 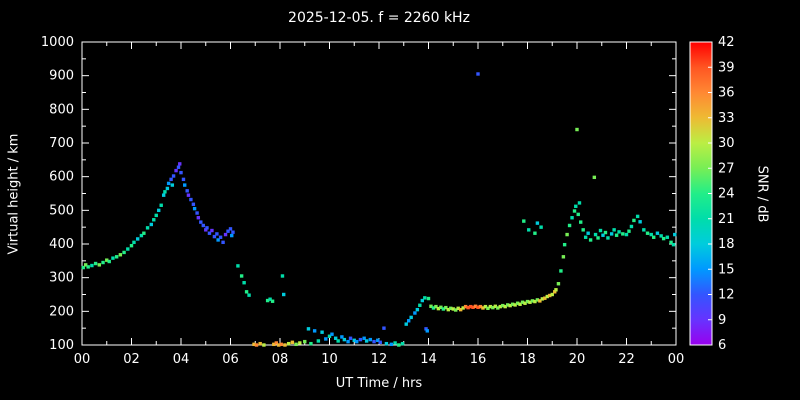 What do you see at coordinates (676, 359) in the screenshot?
I see `x-tick-label: 00` at bounding box center [676, 359].